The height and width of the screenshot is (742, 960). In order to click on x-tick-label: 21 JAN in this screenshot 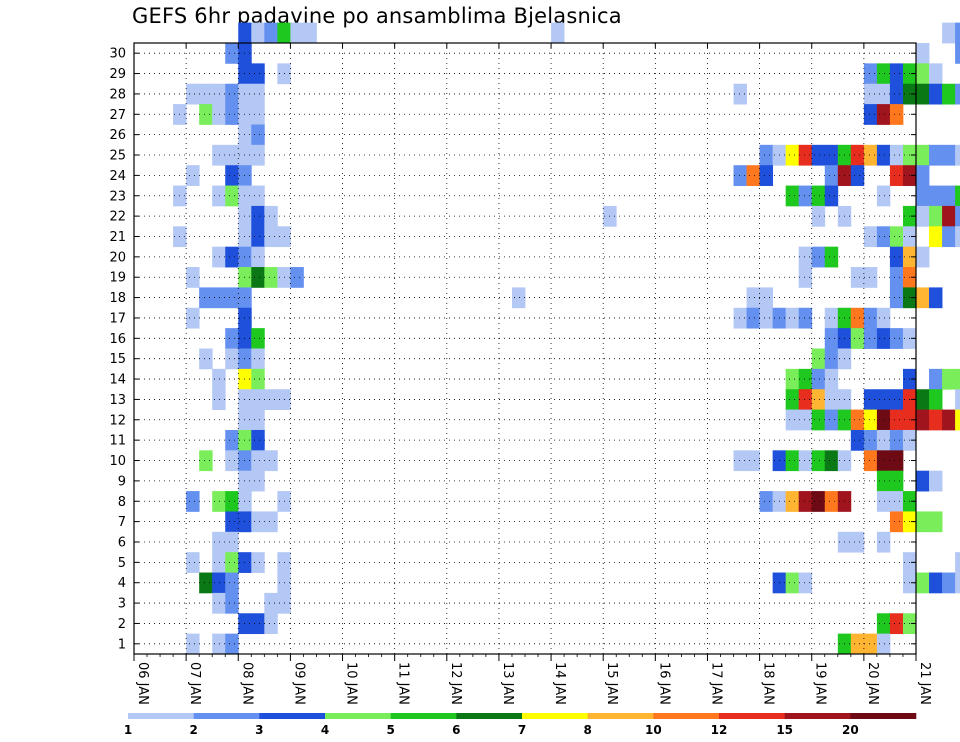, I will do `click(924, 683)`.